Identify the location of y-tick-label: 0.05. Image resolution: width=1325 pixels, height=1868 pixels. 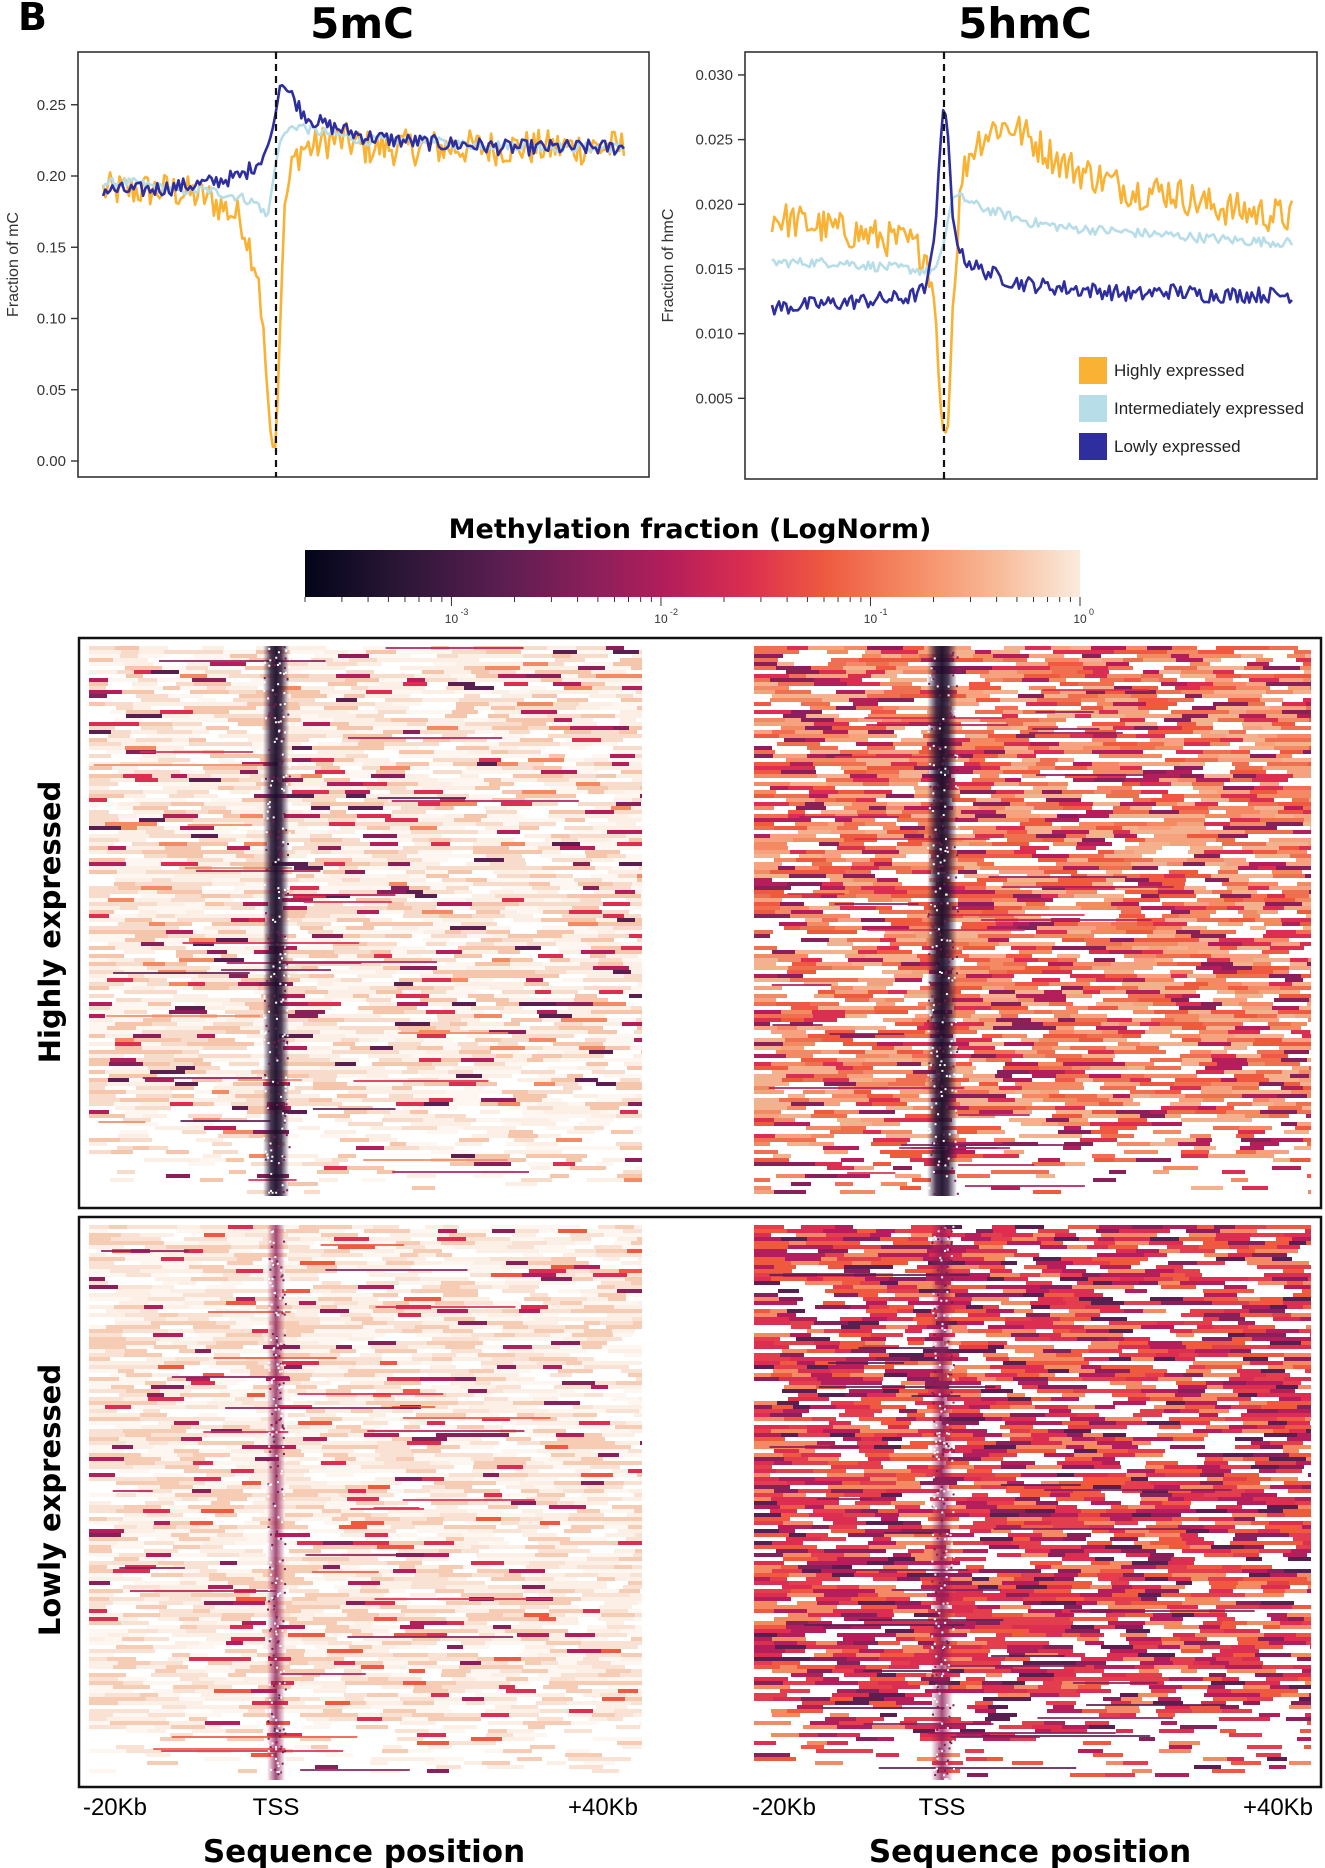
(51, 390).